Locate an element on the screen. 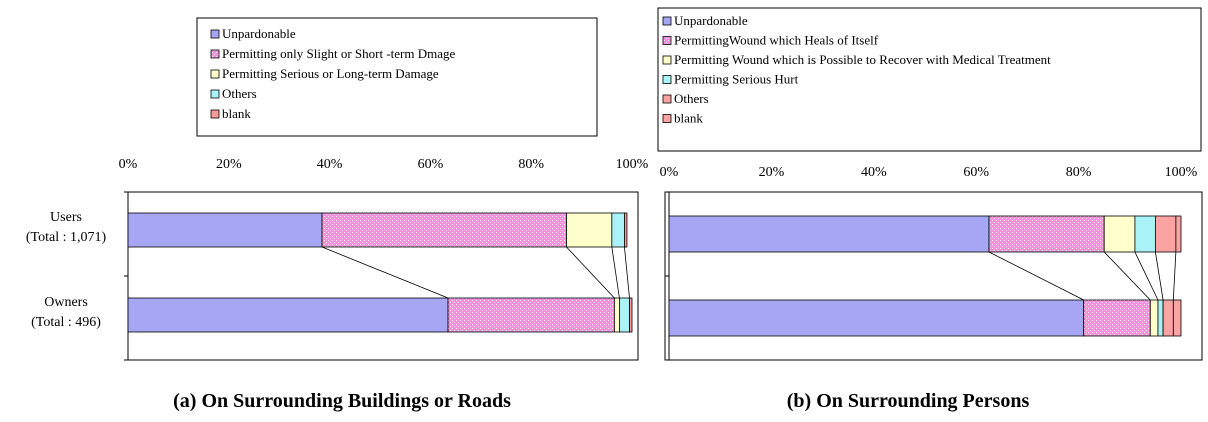 Image resolution: width=1208 pixels, height=422 pixels. category-label-owners-total: (Total : 496) is located at coordinates (66, 322).